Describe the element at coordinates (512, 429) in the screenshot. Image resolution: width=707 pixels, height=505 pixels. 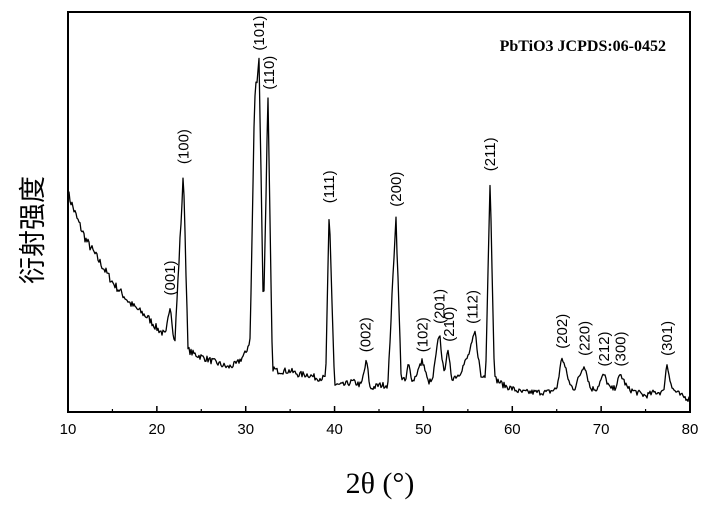
I see `x-tick-label: 60` at that location.